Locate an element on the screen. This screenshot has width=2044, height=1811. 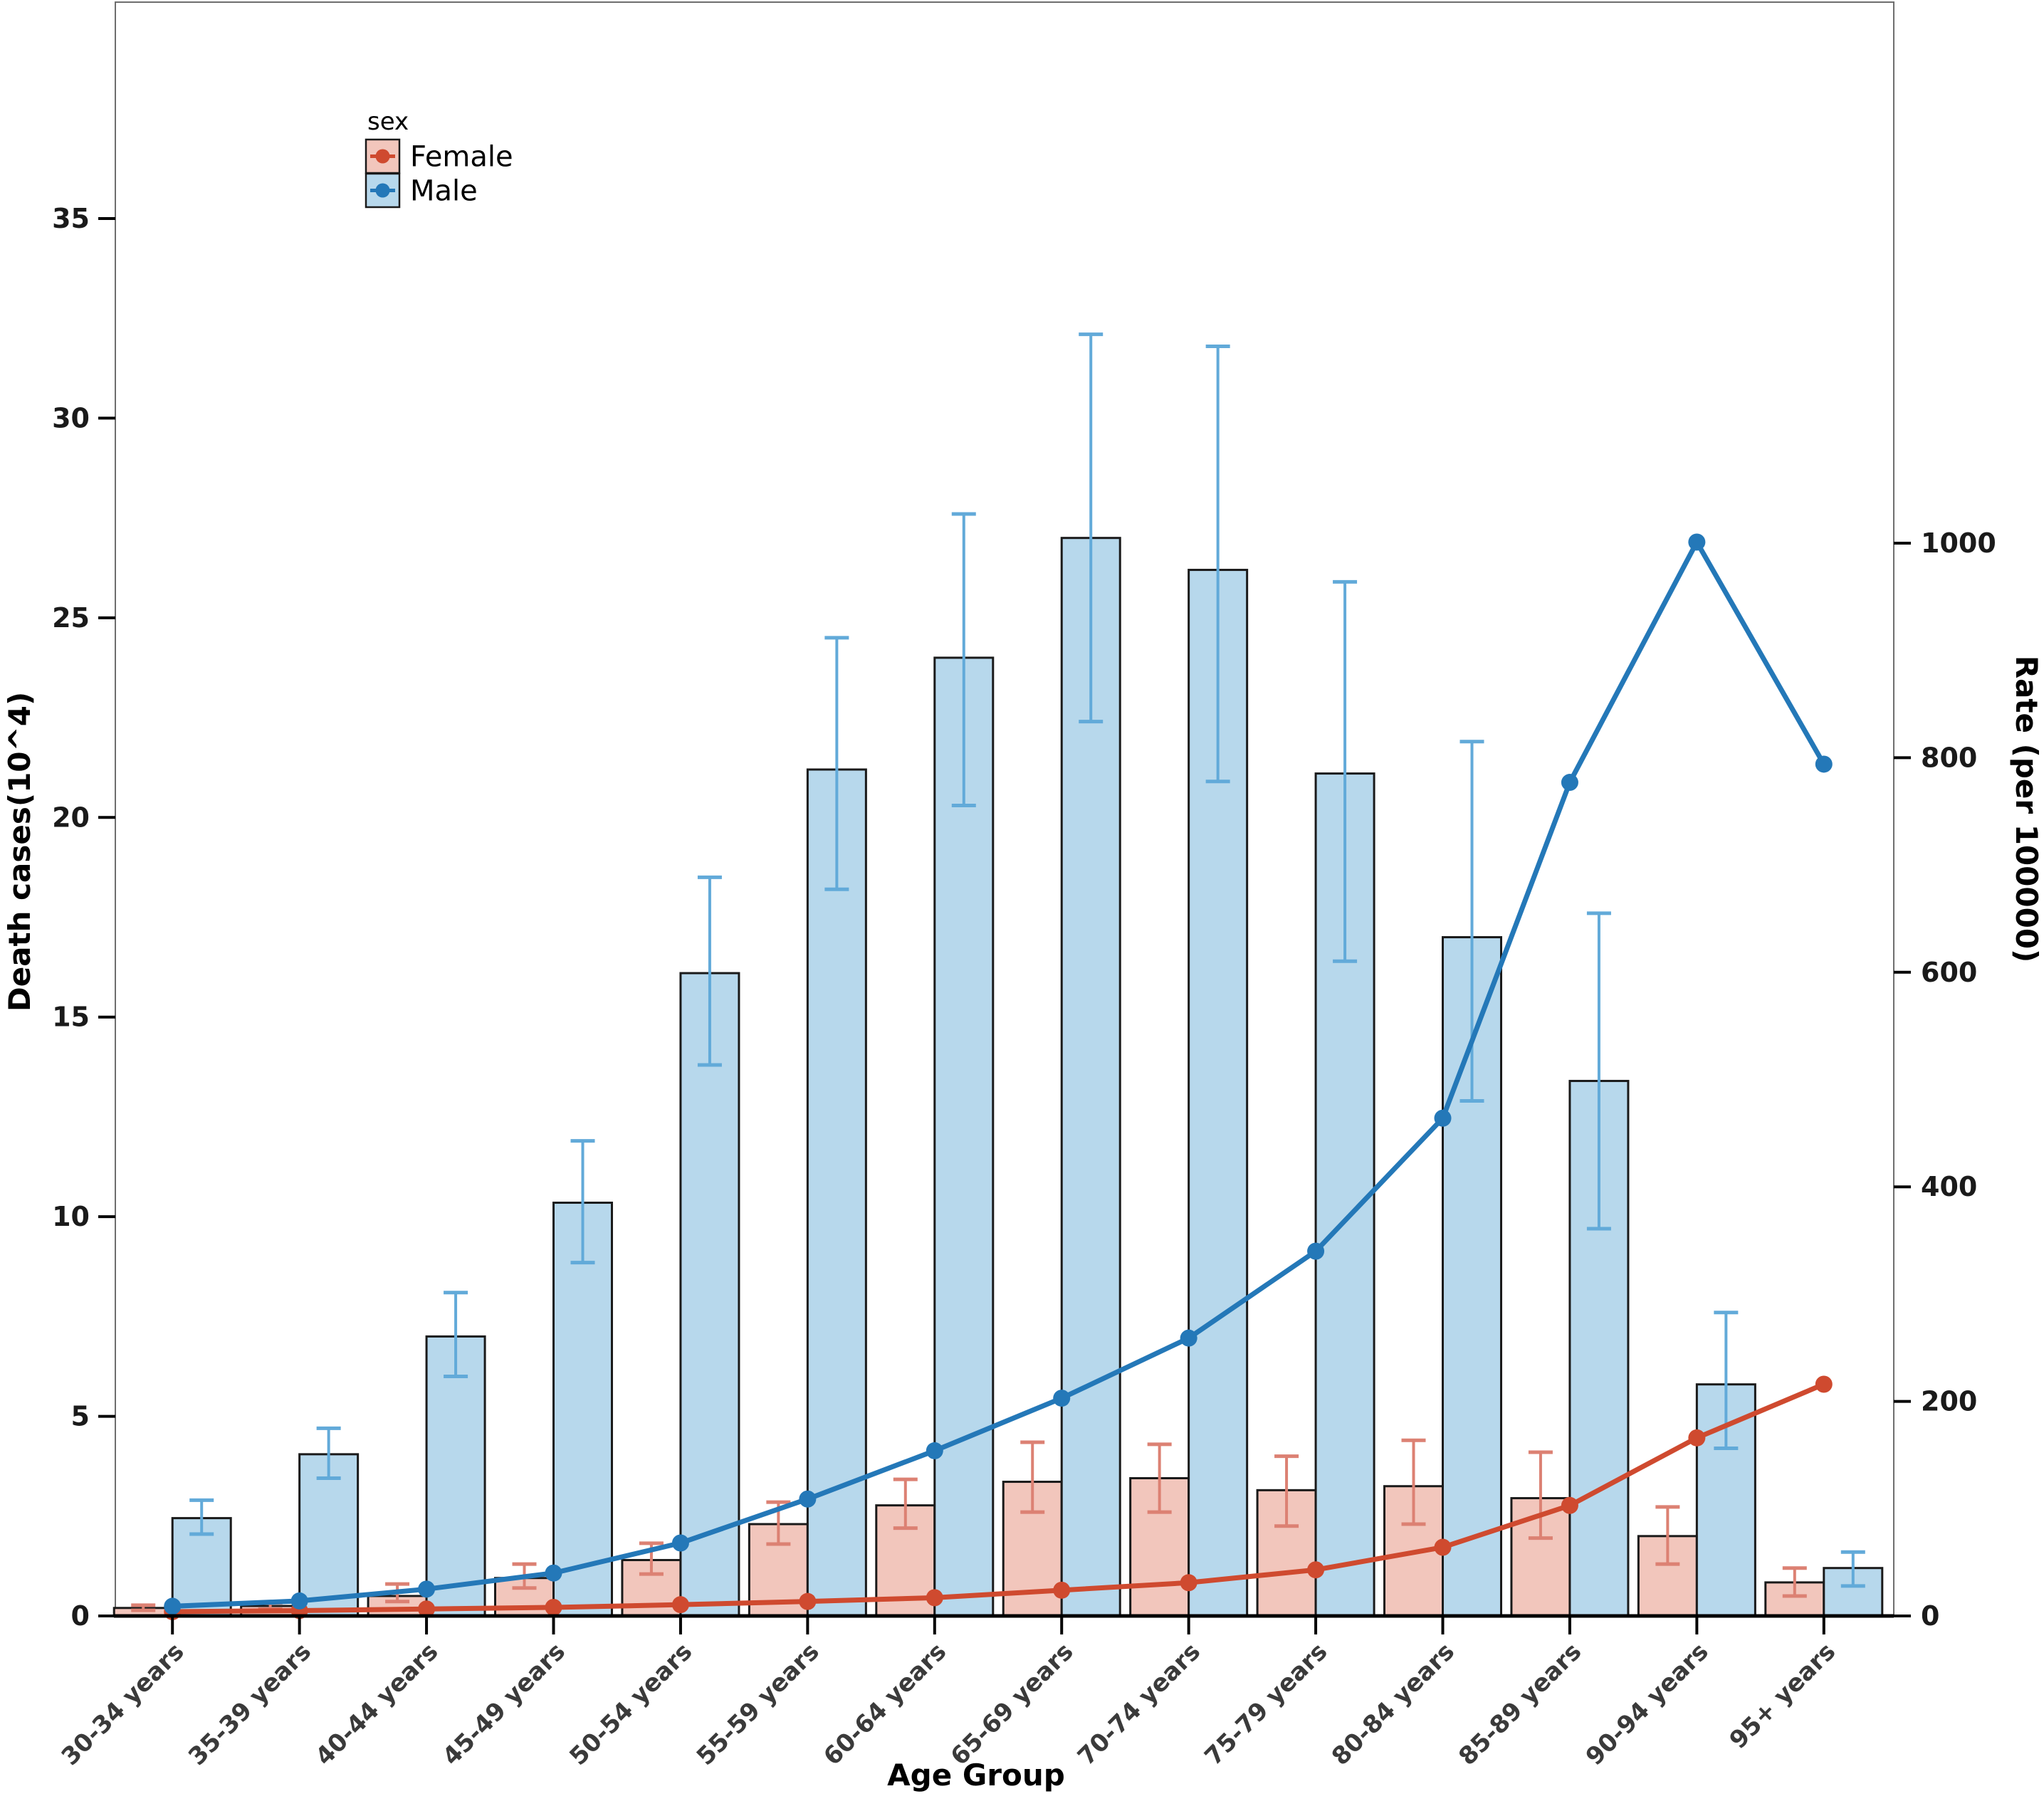
right-tick-label: 1000 is located at coordinates (1958, 543).